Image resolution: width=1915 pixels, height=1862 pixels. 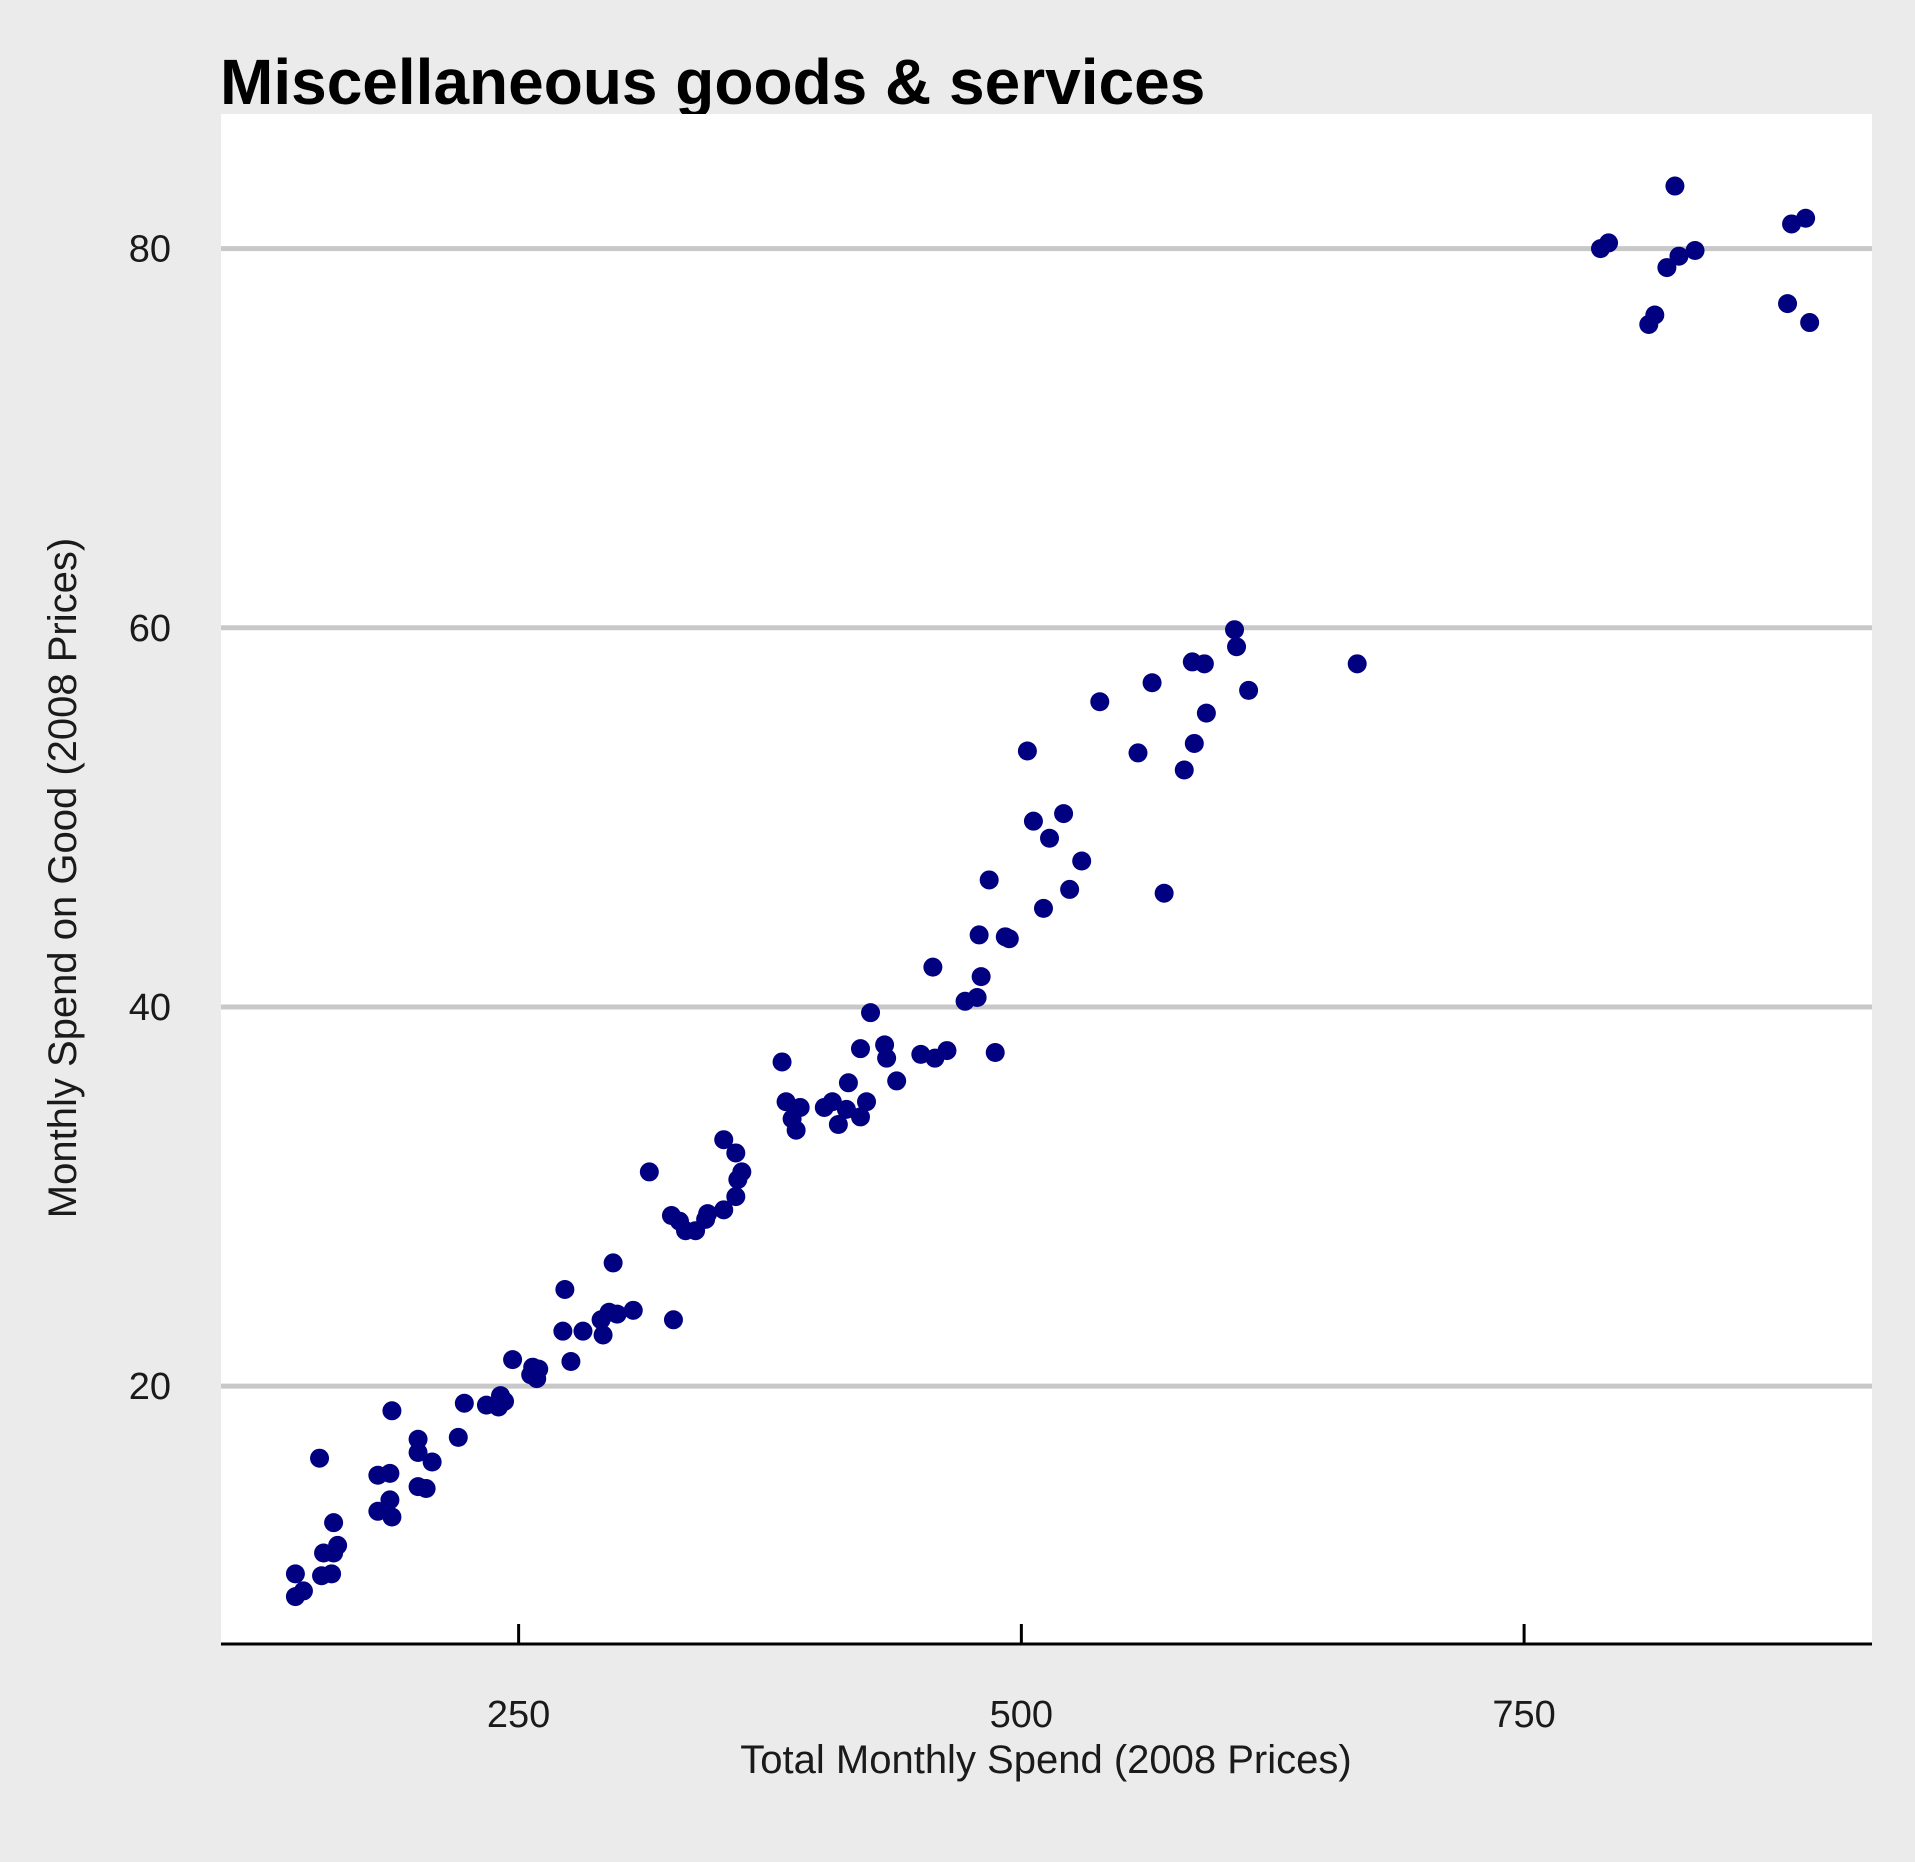 I want to click on x-axis-ticks: 250 500 750, so click(x=1021, y=1680).